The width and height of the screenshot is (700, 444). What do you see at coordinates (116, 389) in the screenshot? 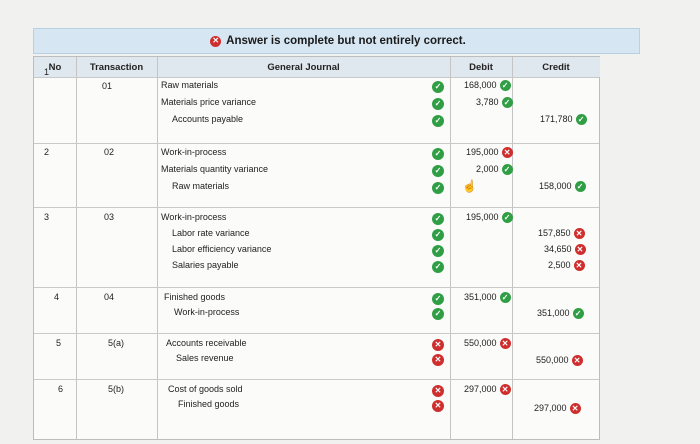
I see `entry-transaction: 5(b)` at bounding box center [116, 389].